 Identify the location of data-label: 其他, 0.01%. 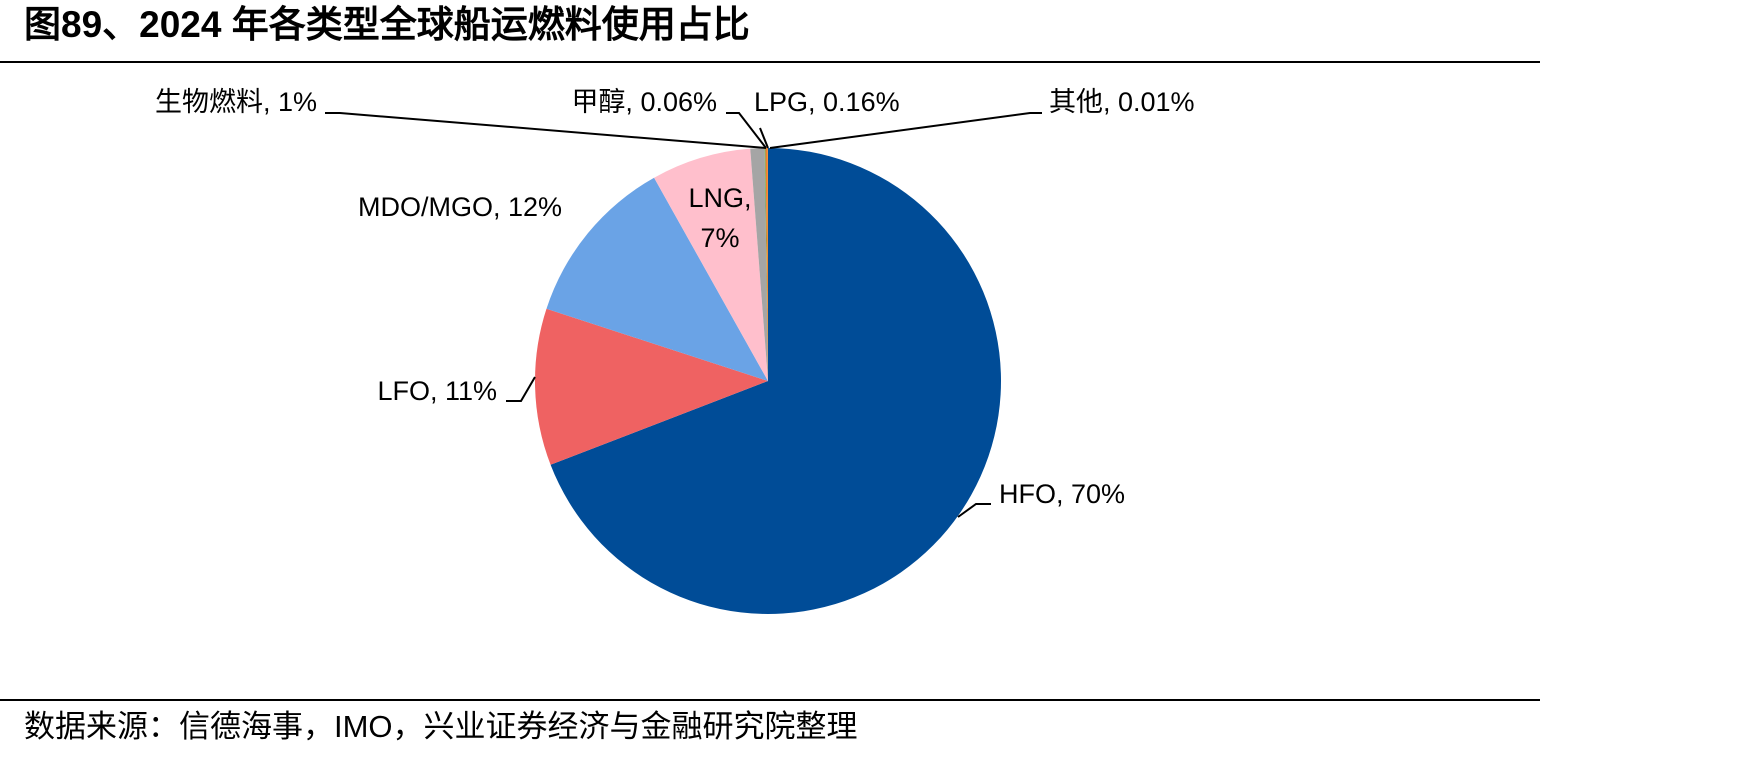
(1122, 102).